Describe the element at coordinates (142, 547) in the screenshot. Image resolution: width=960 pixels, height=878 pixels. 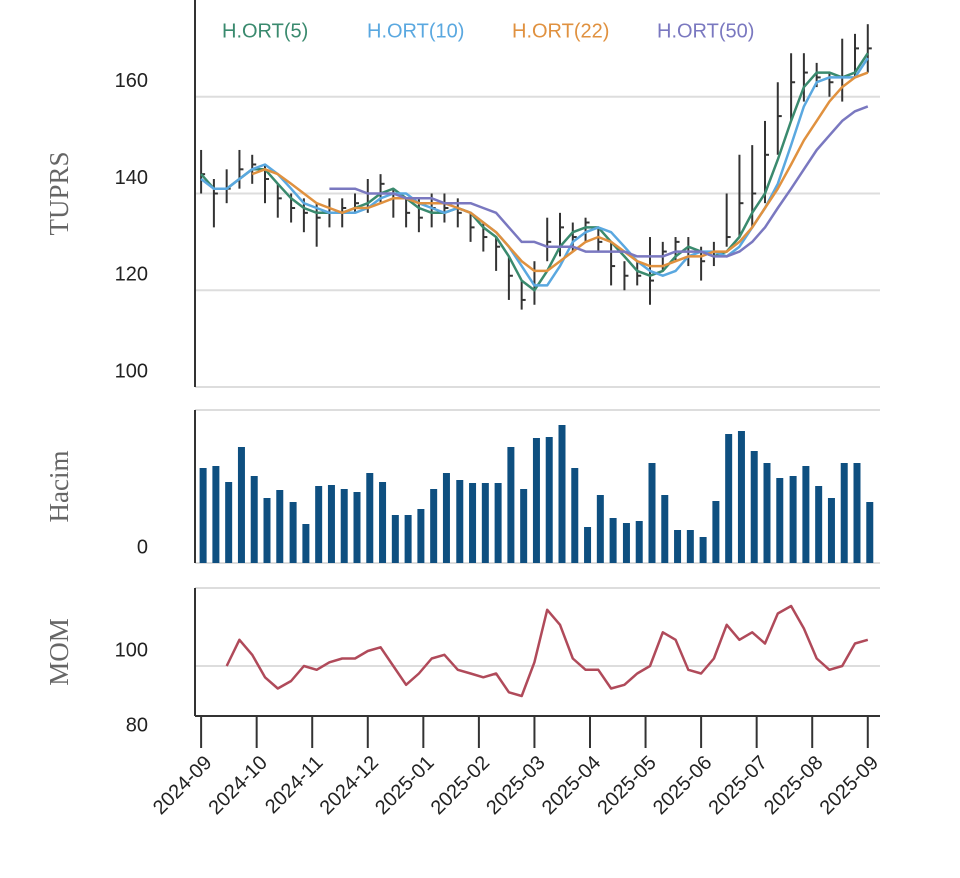
I see `y-tick-label: 0` at that location.